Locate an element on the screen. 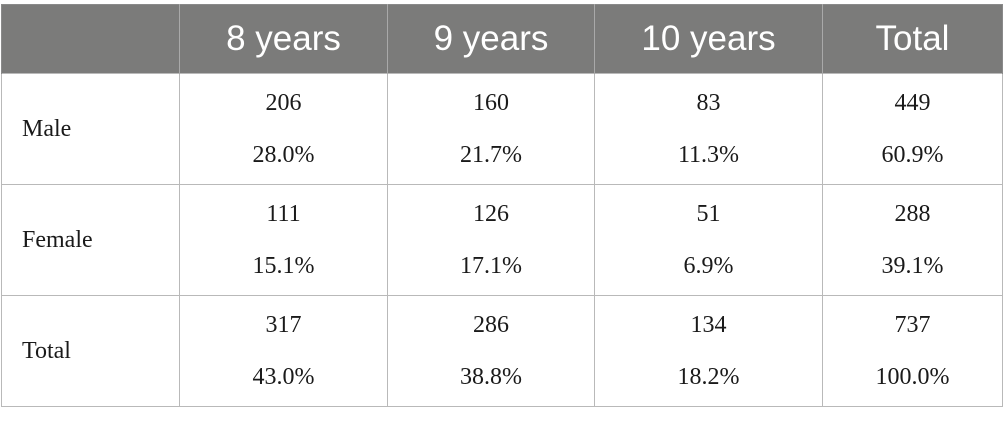  table-cell: 288 39.1% is located at coordinates (912, 240).